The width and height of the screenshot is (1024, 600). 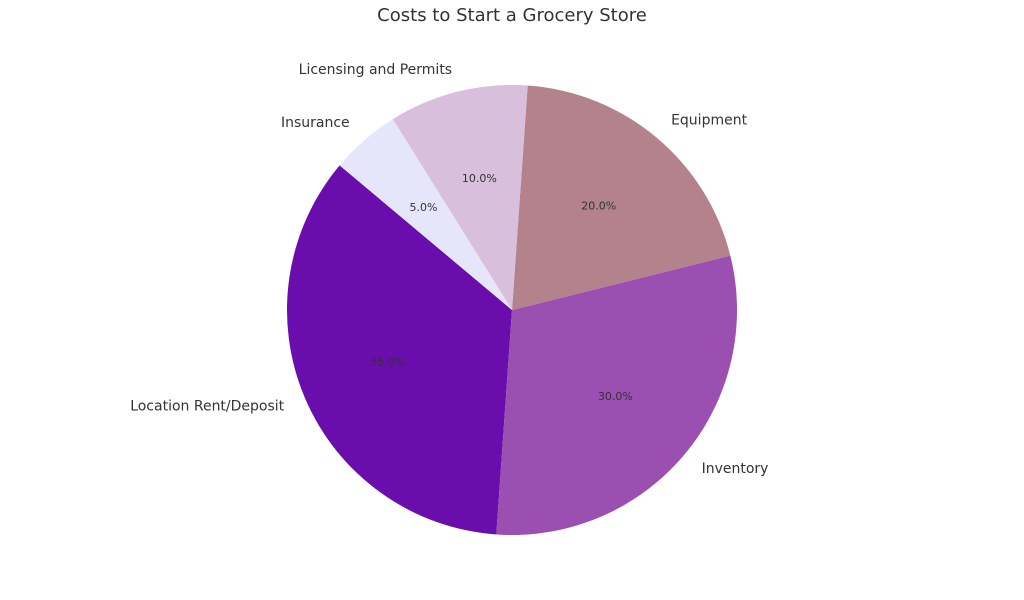 What do you see at coordinates (387, 362) in the screenshot?
I see `value-label: 35.0%` at bounding box center [387, 362].